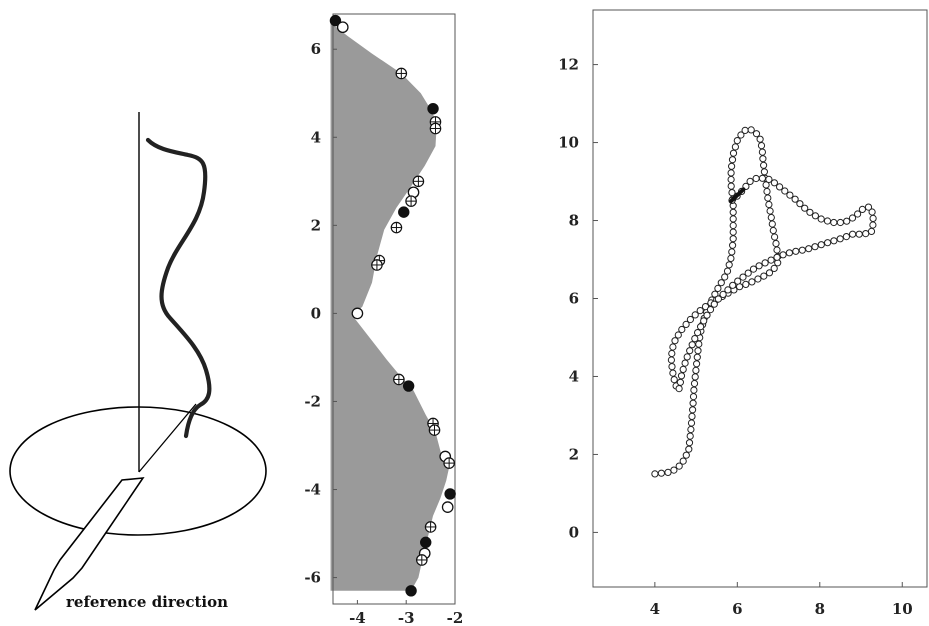 Image resolution: width=929 pixels, height=626 pixels. What do you see at coordinates (568, 143) in the screenshot?
I see `y-tick-label: 10` at bounding box center [568, 143].